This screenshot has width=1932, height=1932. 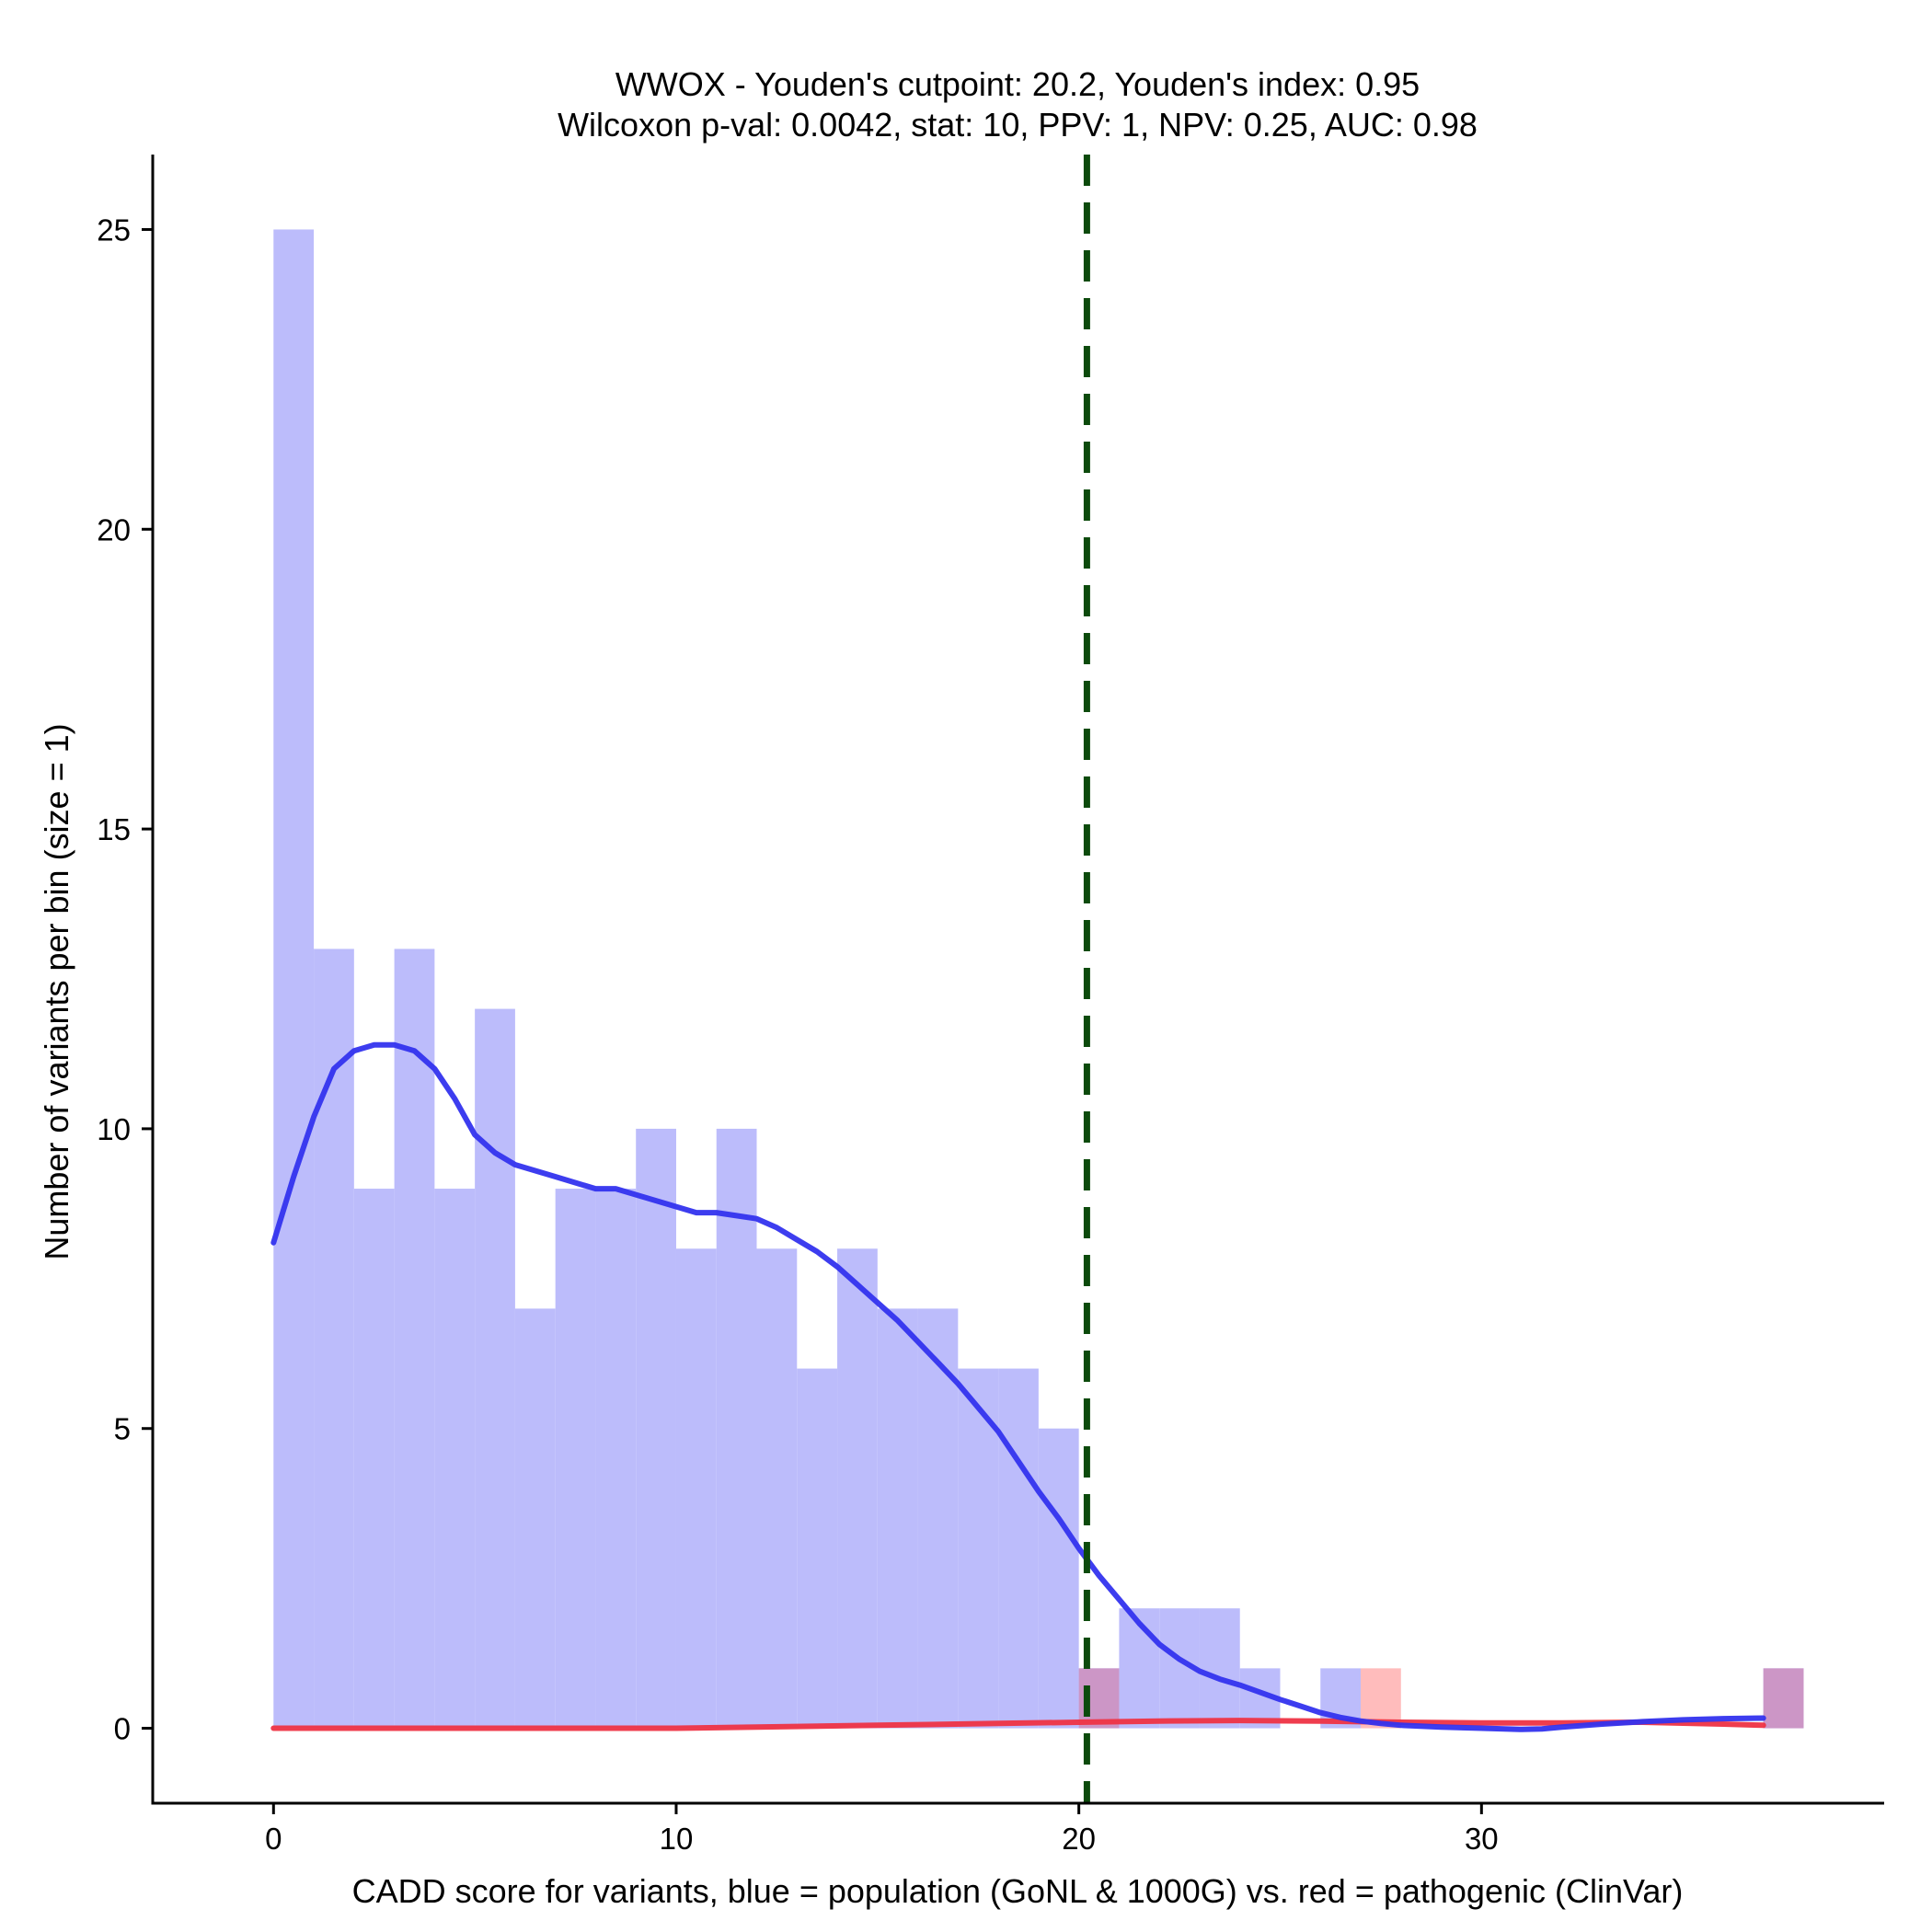 What do you see at coordinates (56, 991) in the screenshot?
I see `y-axis-label: Number of variants per bin (size = 1)` at bounding box center [56, 991].